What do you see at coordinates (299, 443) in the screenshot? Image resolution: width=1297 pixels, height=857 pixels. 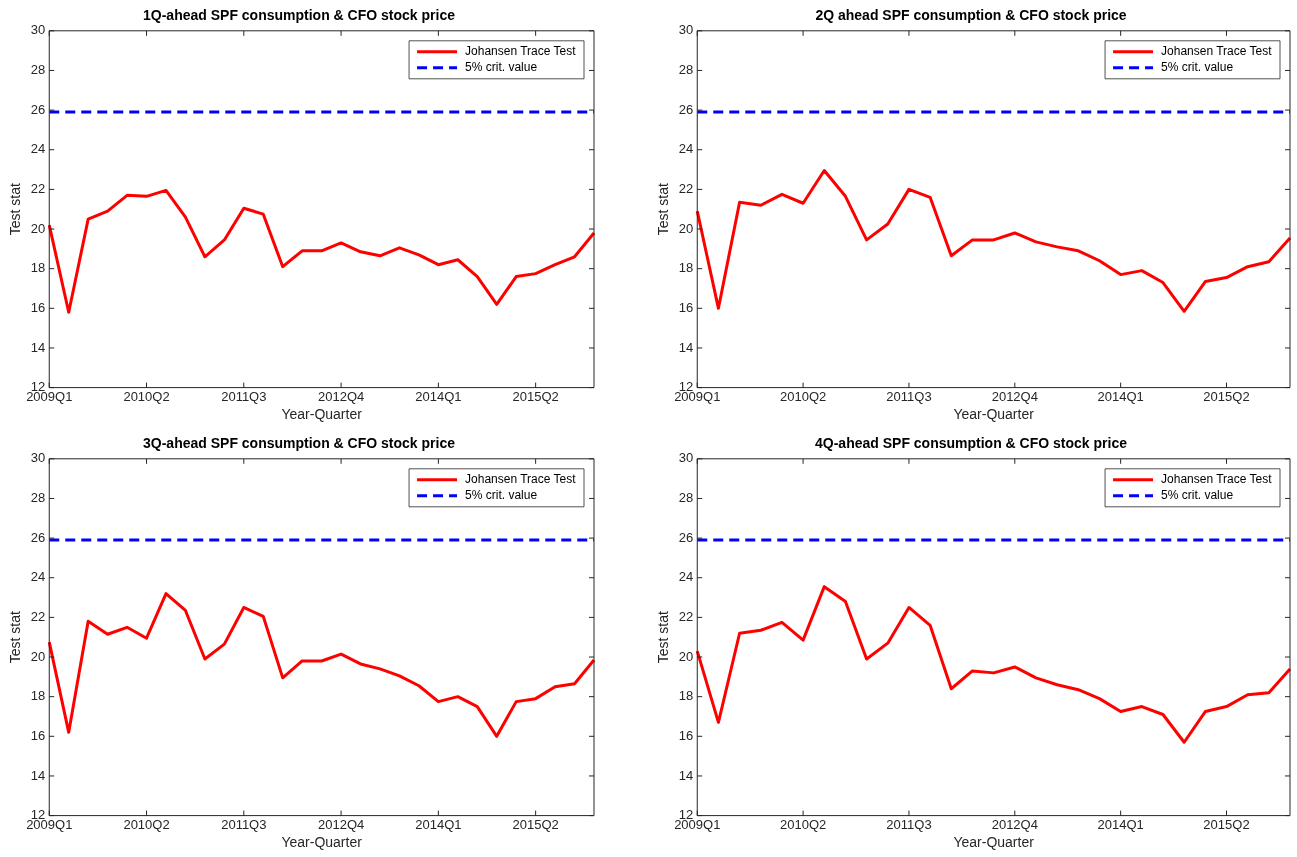 I see `chart-title: 3Q-ahead SPF consumption & CFO stock price` at bounding box center [299, 443].